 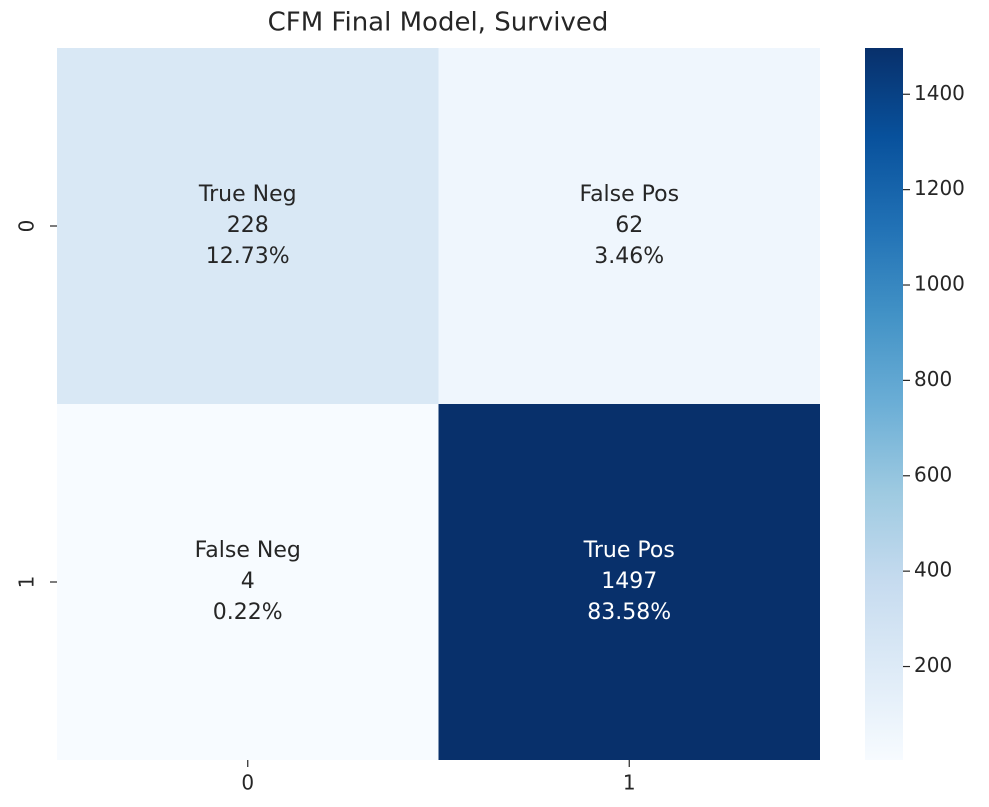 What do you see at coordinates (629, 256) in the screenshot?
I see `cell-percentage: 3.46%` at bounding box center [629, 256].